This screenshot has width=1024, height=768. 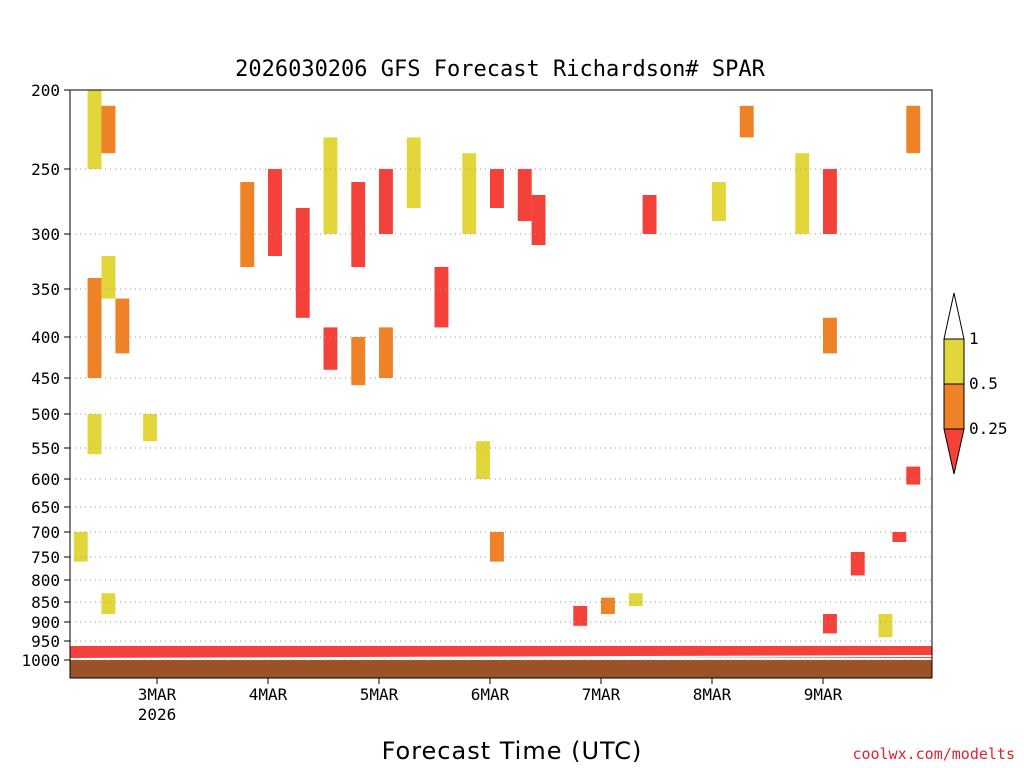 I want to click on y-tick-label: 750, so click(x=45, y=557).